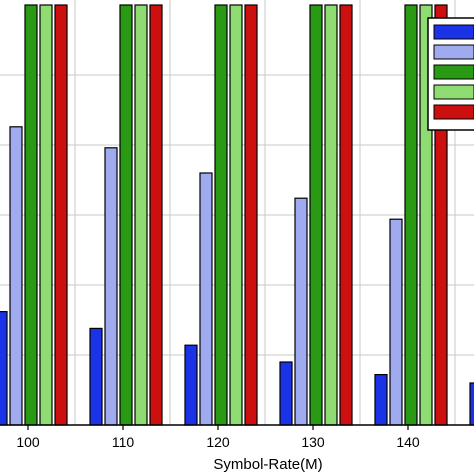 The height and width of the screenshot is (474, 474). Describe the element at coordinates (267, 464) in the screenshot. I see `x-axis-label: Symbol-Rate(M)` at that location.